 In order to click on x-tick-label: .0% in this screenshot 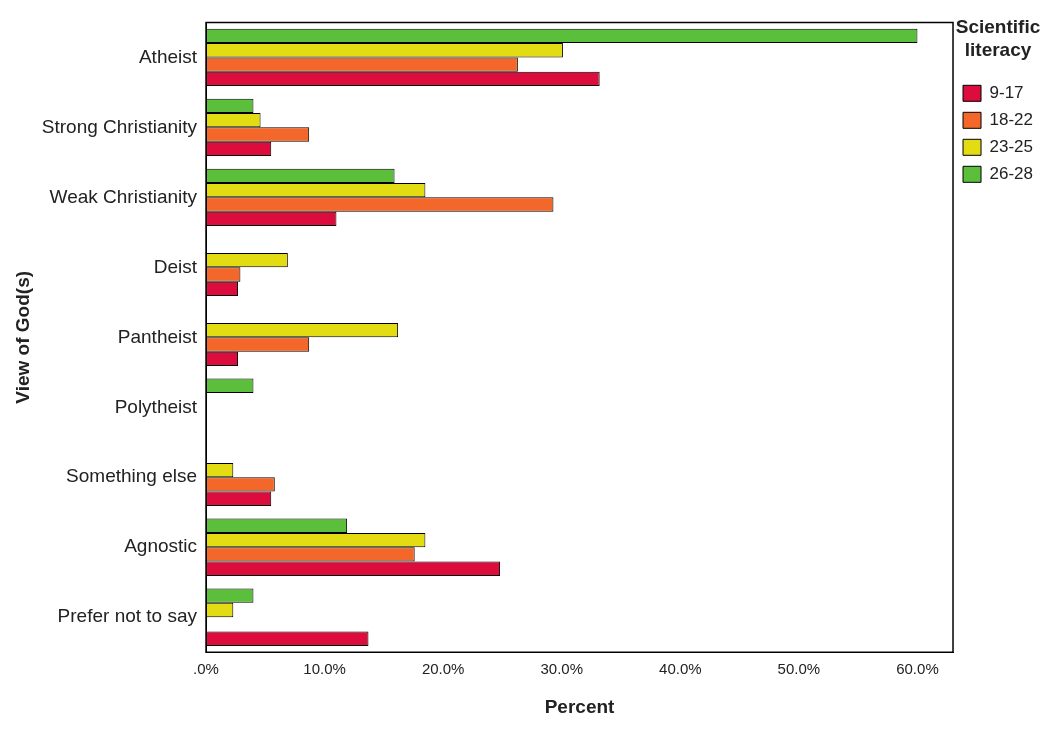, I will do `click(206, 669)`.